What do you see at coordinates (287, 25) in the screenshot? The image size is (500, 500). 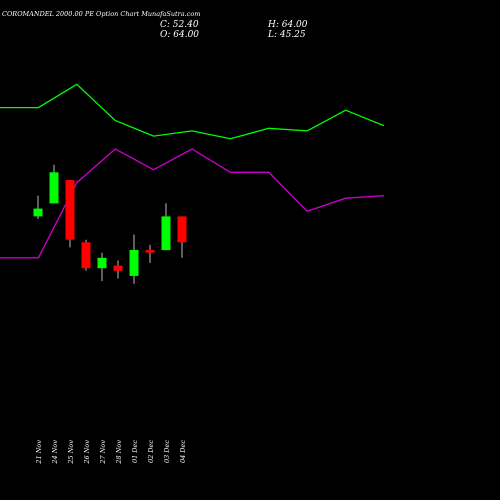 I see `high-label: H: 64.00` at bounding box center [287, 25].